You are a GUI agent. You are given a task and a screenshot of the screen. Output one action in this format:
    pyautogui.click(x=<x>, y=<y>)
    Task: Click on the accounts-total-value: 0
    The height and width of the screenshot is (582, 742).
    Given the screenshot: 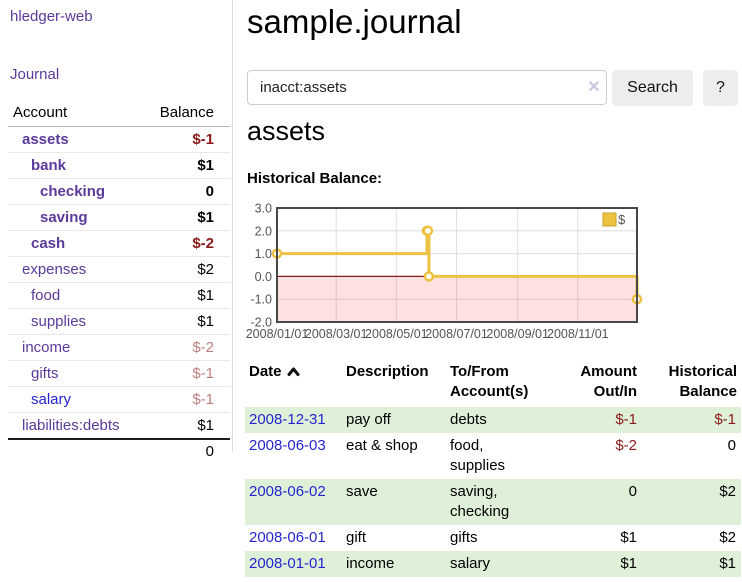 What is the action you would take?
    pyautogui.click(x=209, y=451)
    